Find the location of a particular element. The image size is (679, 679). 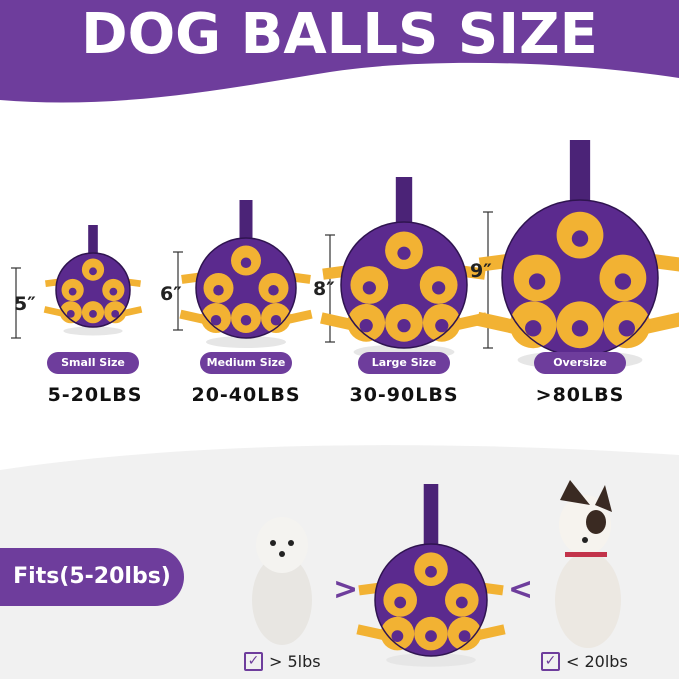

ball-oversize is located at coordinates (577, 255).